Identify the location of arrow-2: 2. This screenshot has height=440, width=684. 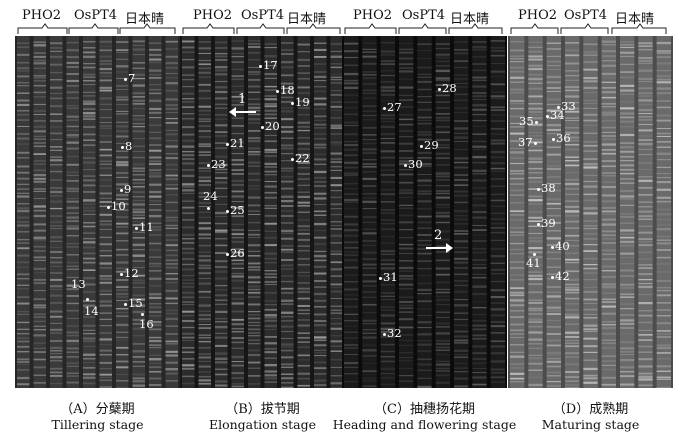
(439, 241).